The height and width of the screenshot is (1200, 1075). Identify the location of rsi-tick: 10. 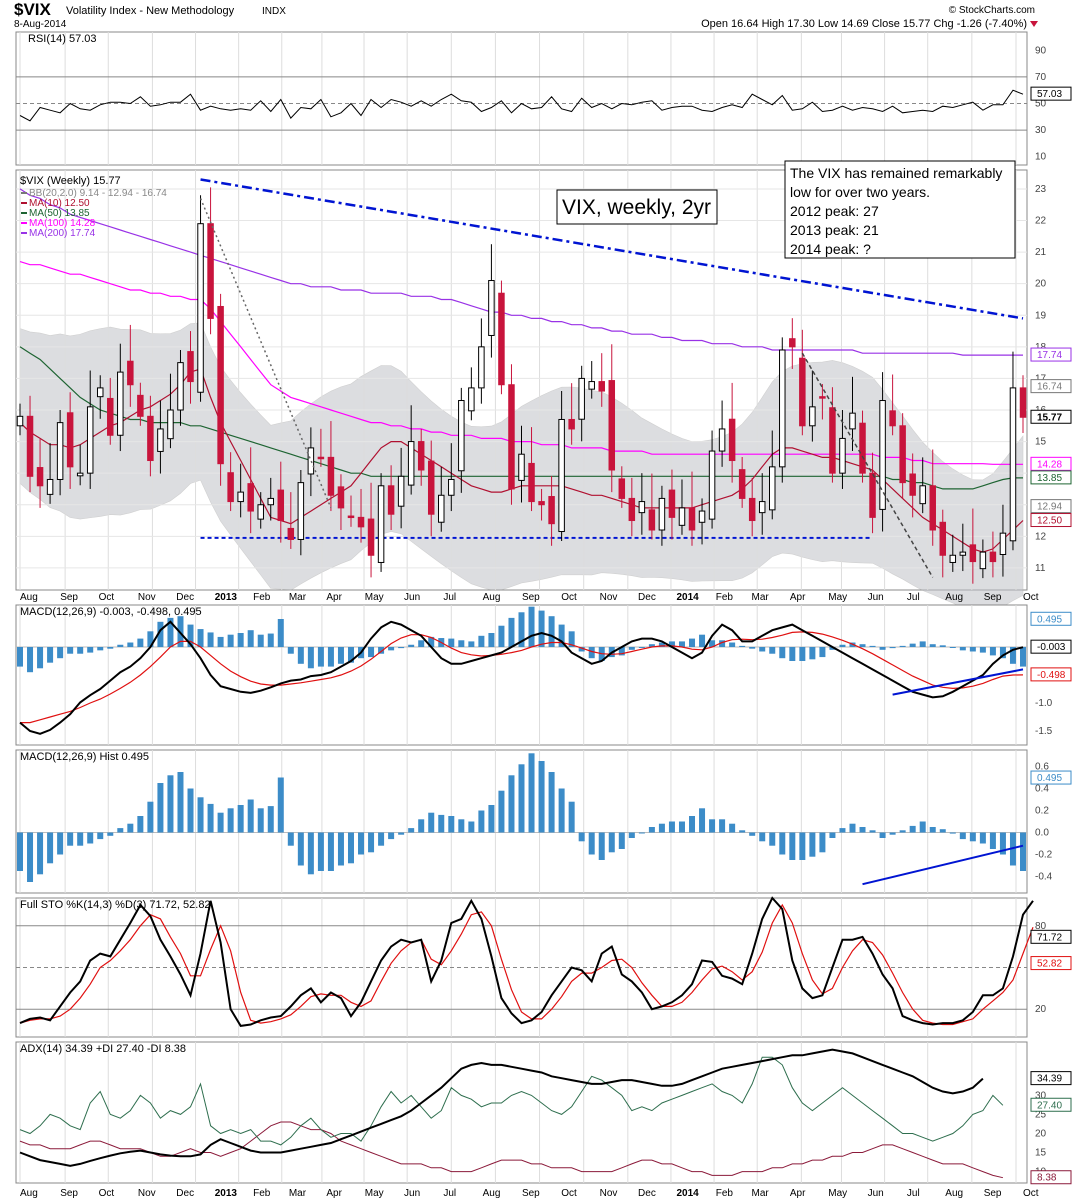
(1041, 157).